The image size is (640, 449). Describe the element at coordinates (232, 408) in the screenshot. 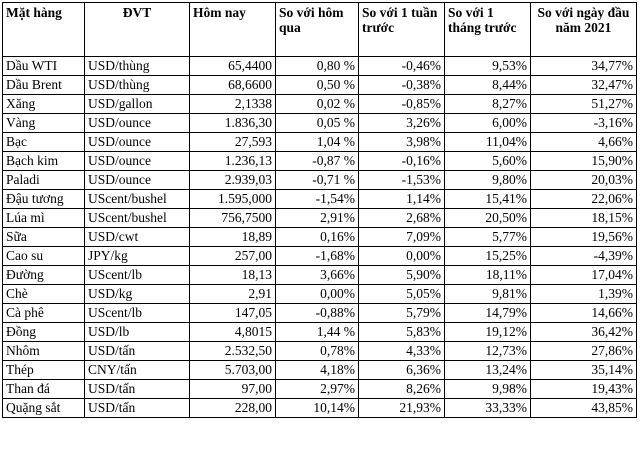

I see `price-today-cell: 228,00` at that location.